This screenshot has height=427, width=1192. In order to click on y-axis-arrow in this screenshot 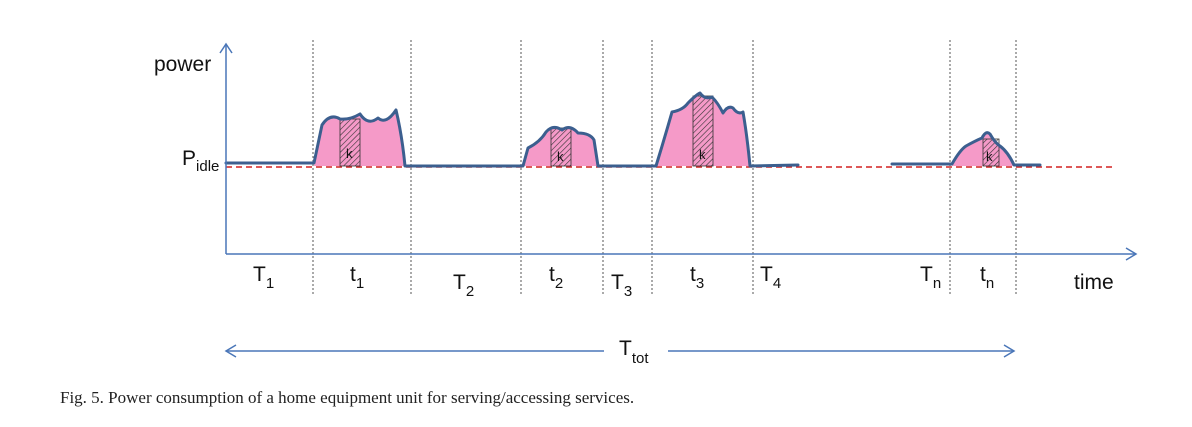, I will do `click(226, 48)`.